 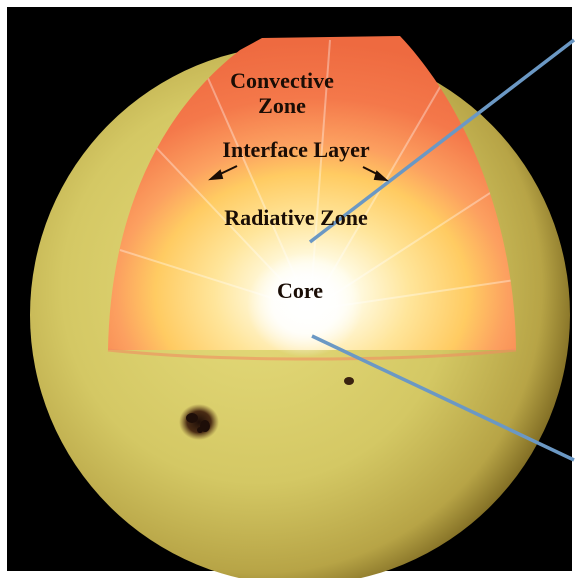 I want to click on core-glow, so click(x=305, y=305).